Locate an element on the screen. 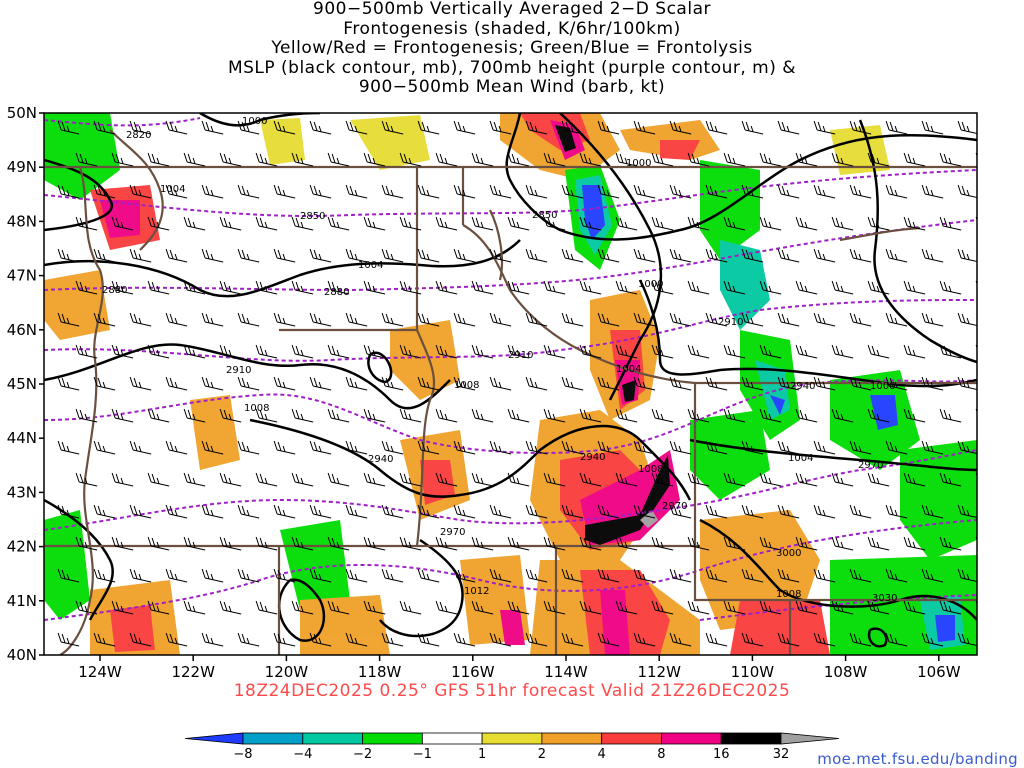 The height and width of the screenshot is (768, 1024). height-label: 2850 is located at coordinates (312, 216).